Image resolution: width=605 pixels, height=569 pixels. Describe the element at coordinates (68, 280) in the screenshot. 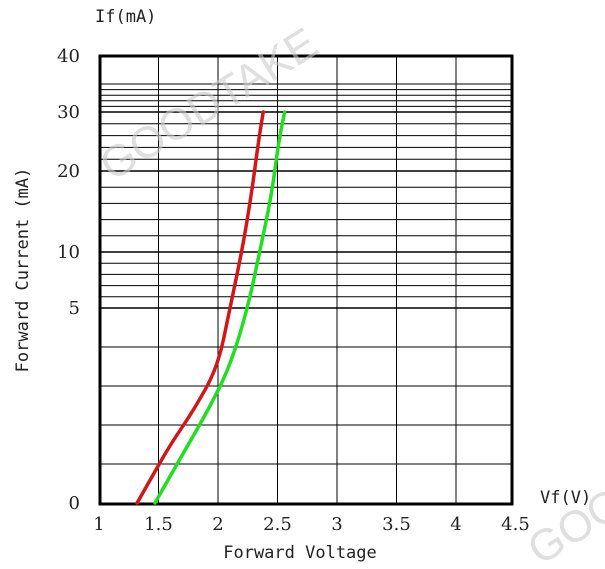

I see `y-tick-labels: 0 5 10 20 30 40` at that location.